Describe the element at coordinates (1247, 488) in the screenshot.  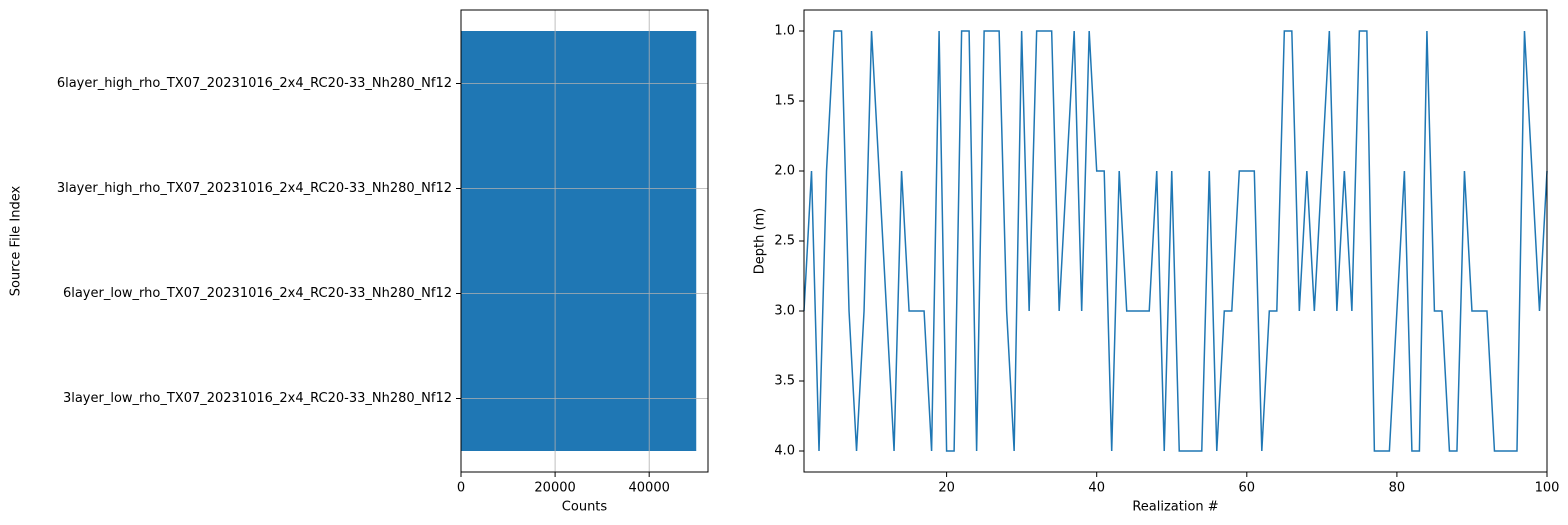
I see `x-tick-label: 60` at that location.